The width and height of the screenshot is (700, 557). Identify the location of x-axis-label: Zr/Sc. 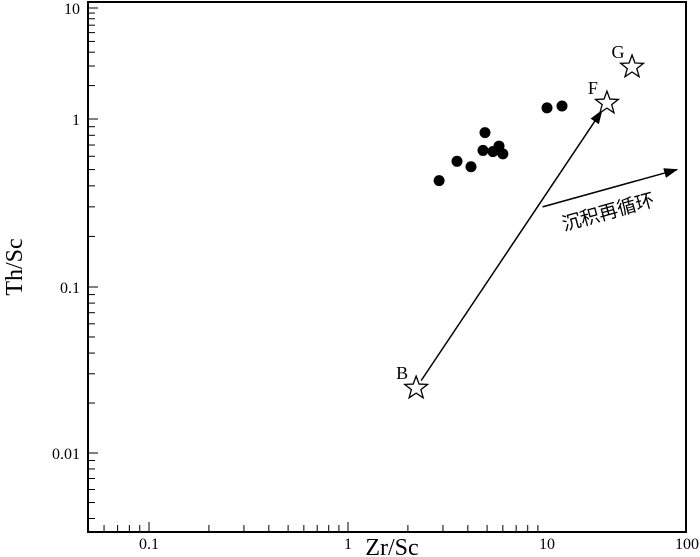
(391, 546).